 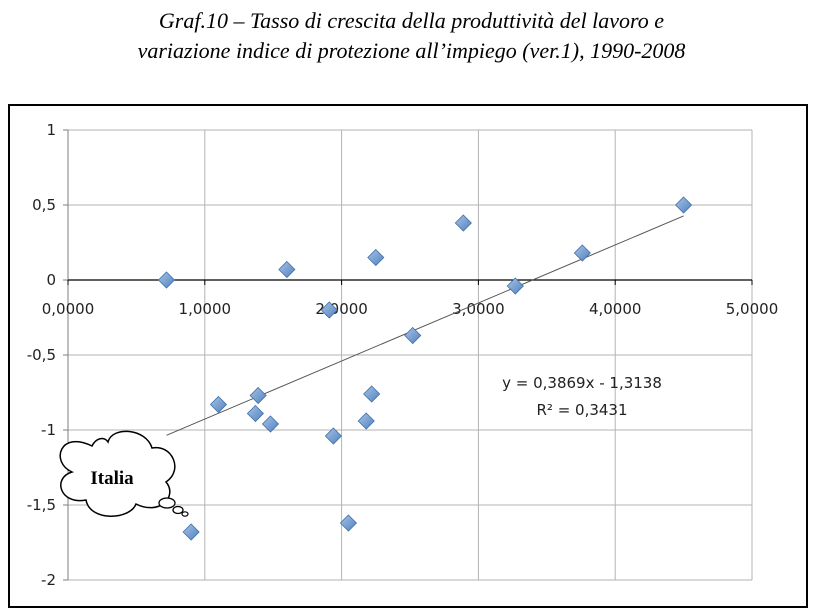 What do you see at coordinates (478, 309) in the screenshot?
I see `x-tick-label: 3,0000` at bounding box center [478, 309].